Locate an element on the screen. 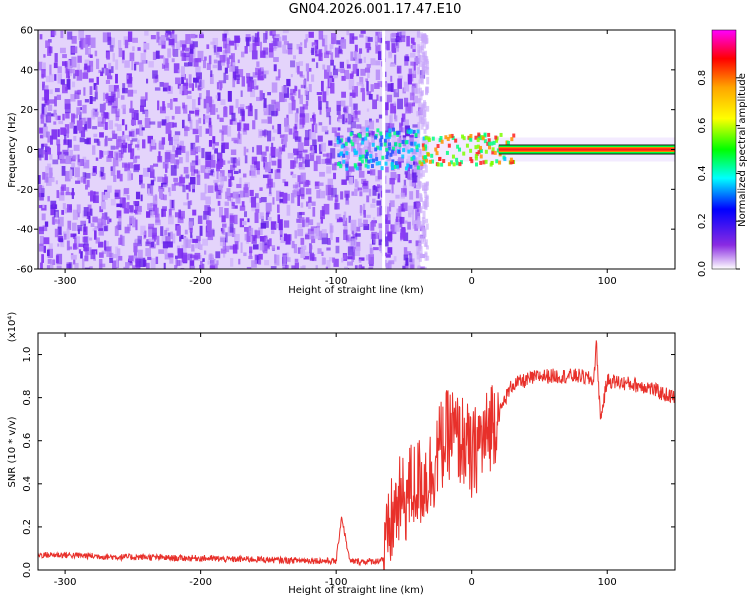  y-tick-label: -60 is located at coordinates (25, 270).